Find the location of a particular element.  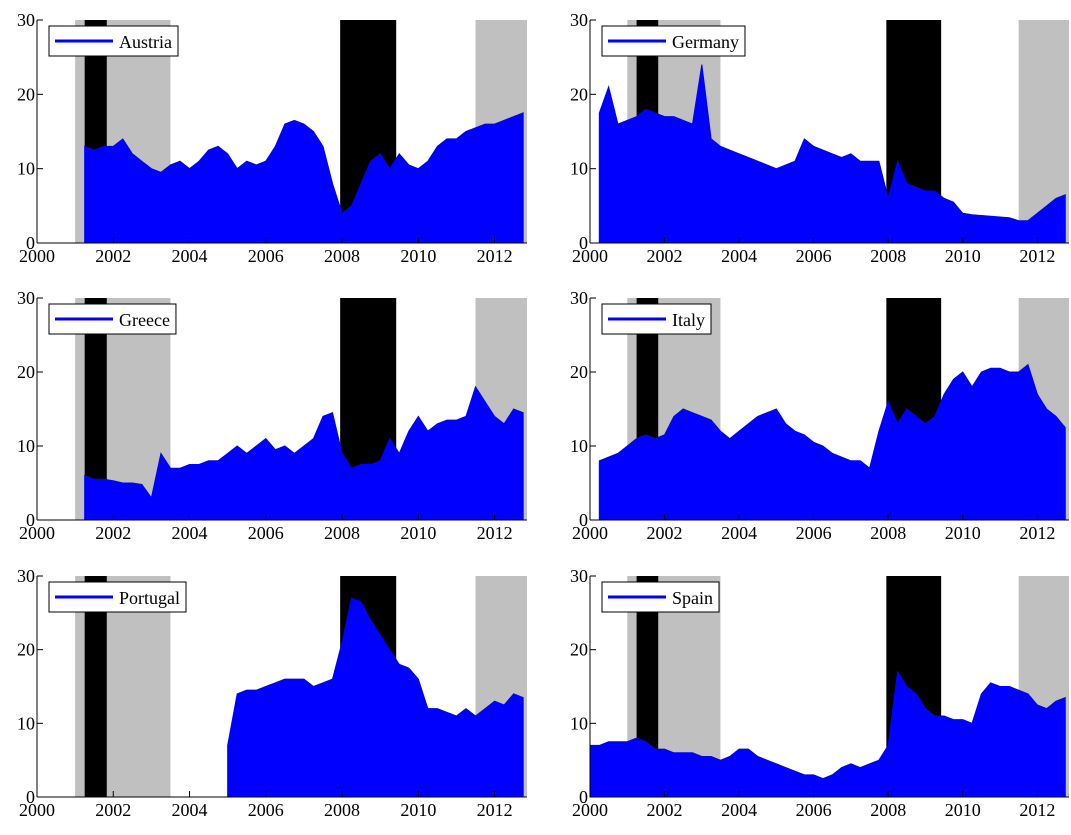

legend-label: Portugal is located at coordinates (149, 598).